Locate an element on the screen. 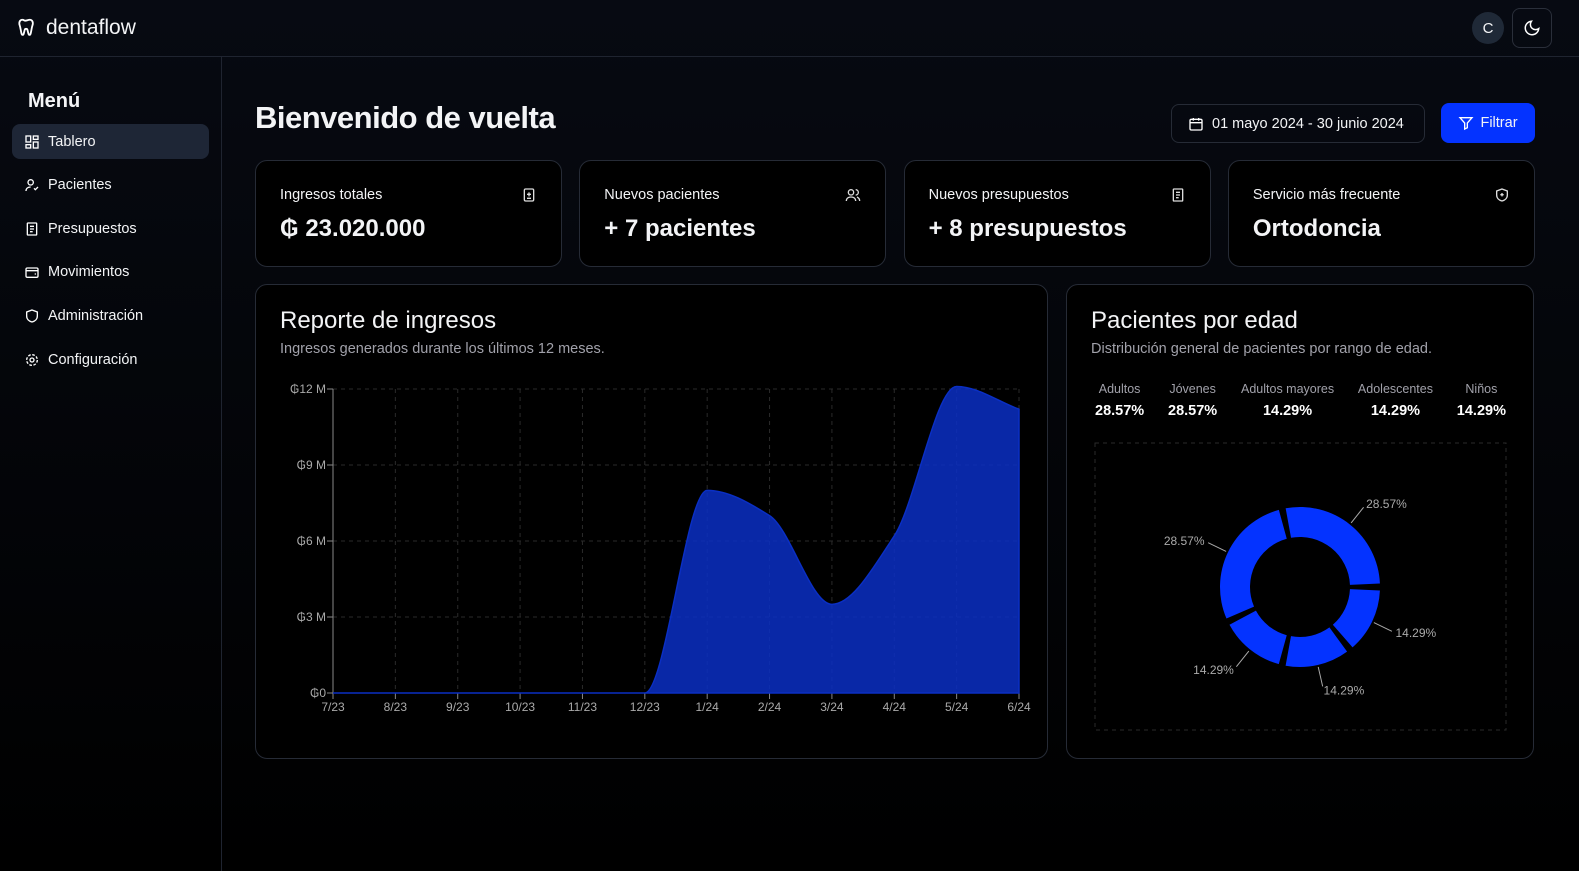 This screenshot has width=1579, height=871. legend-item: Adultos 28.57% is located at coordinates (1119, 400).